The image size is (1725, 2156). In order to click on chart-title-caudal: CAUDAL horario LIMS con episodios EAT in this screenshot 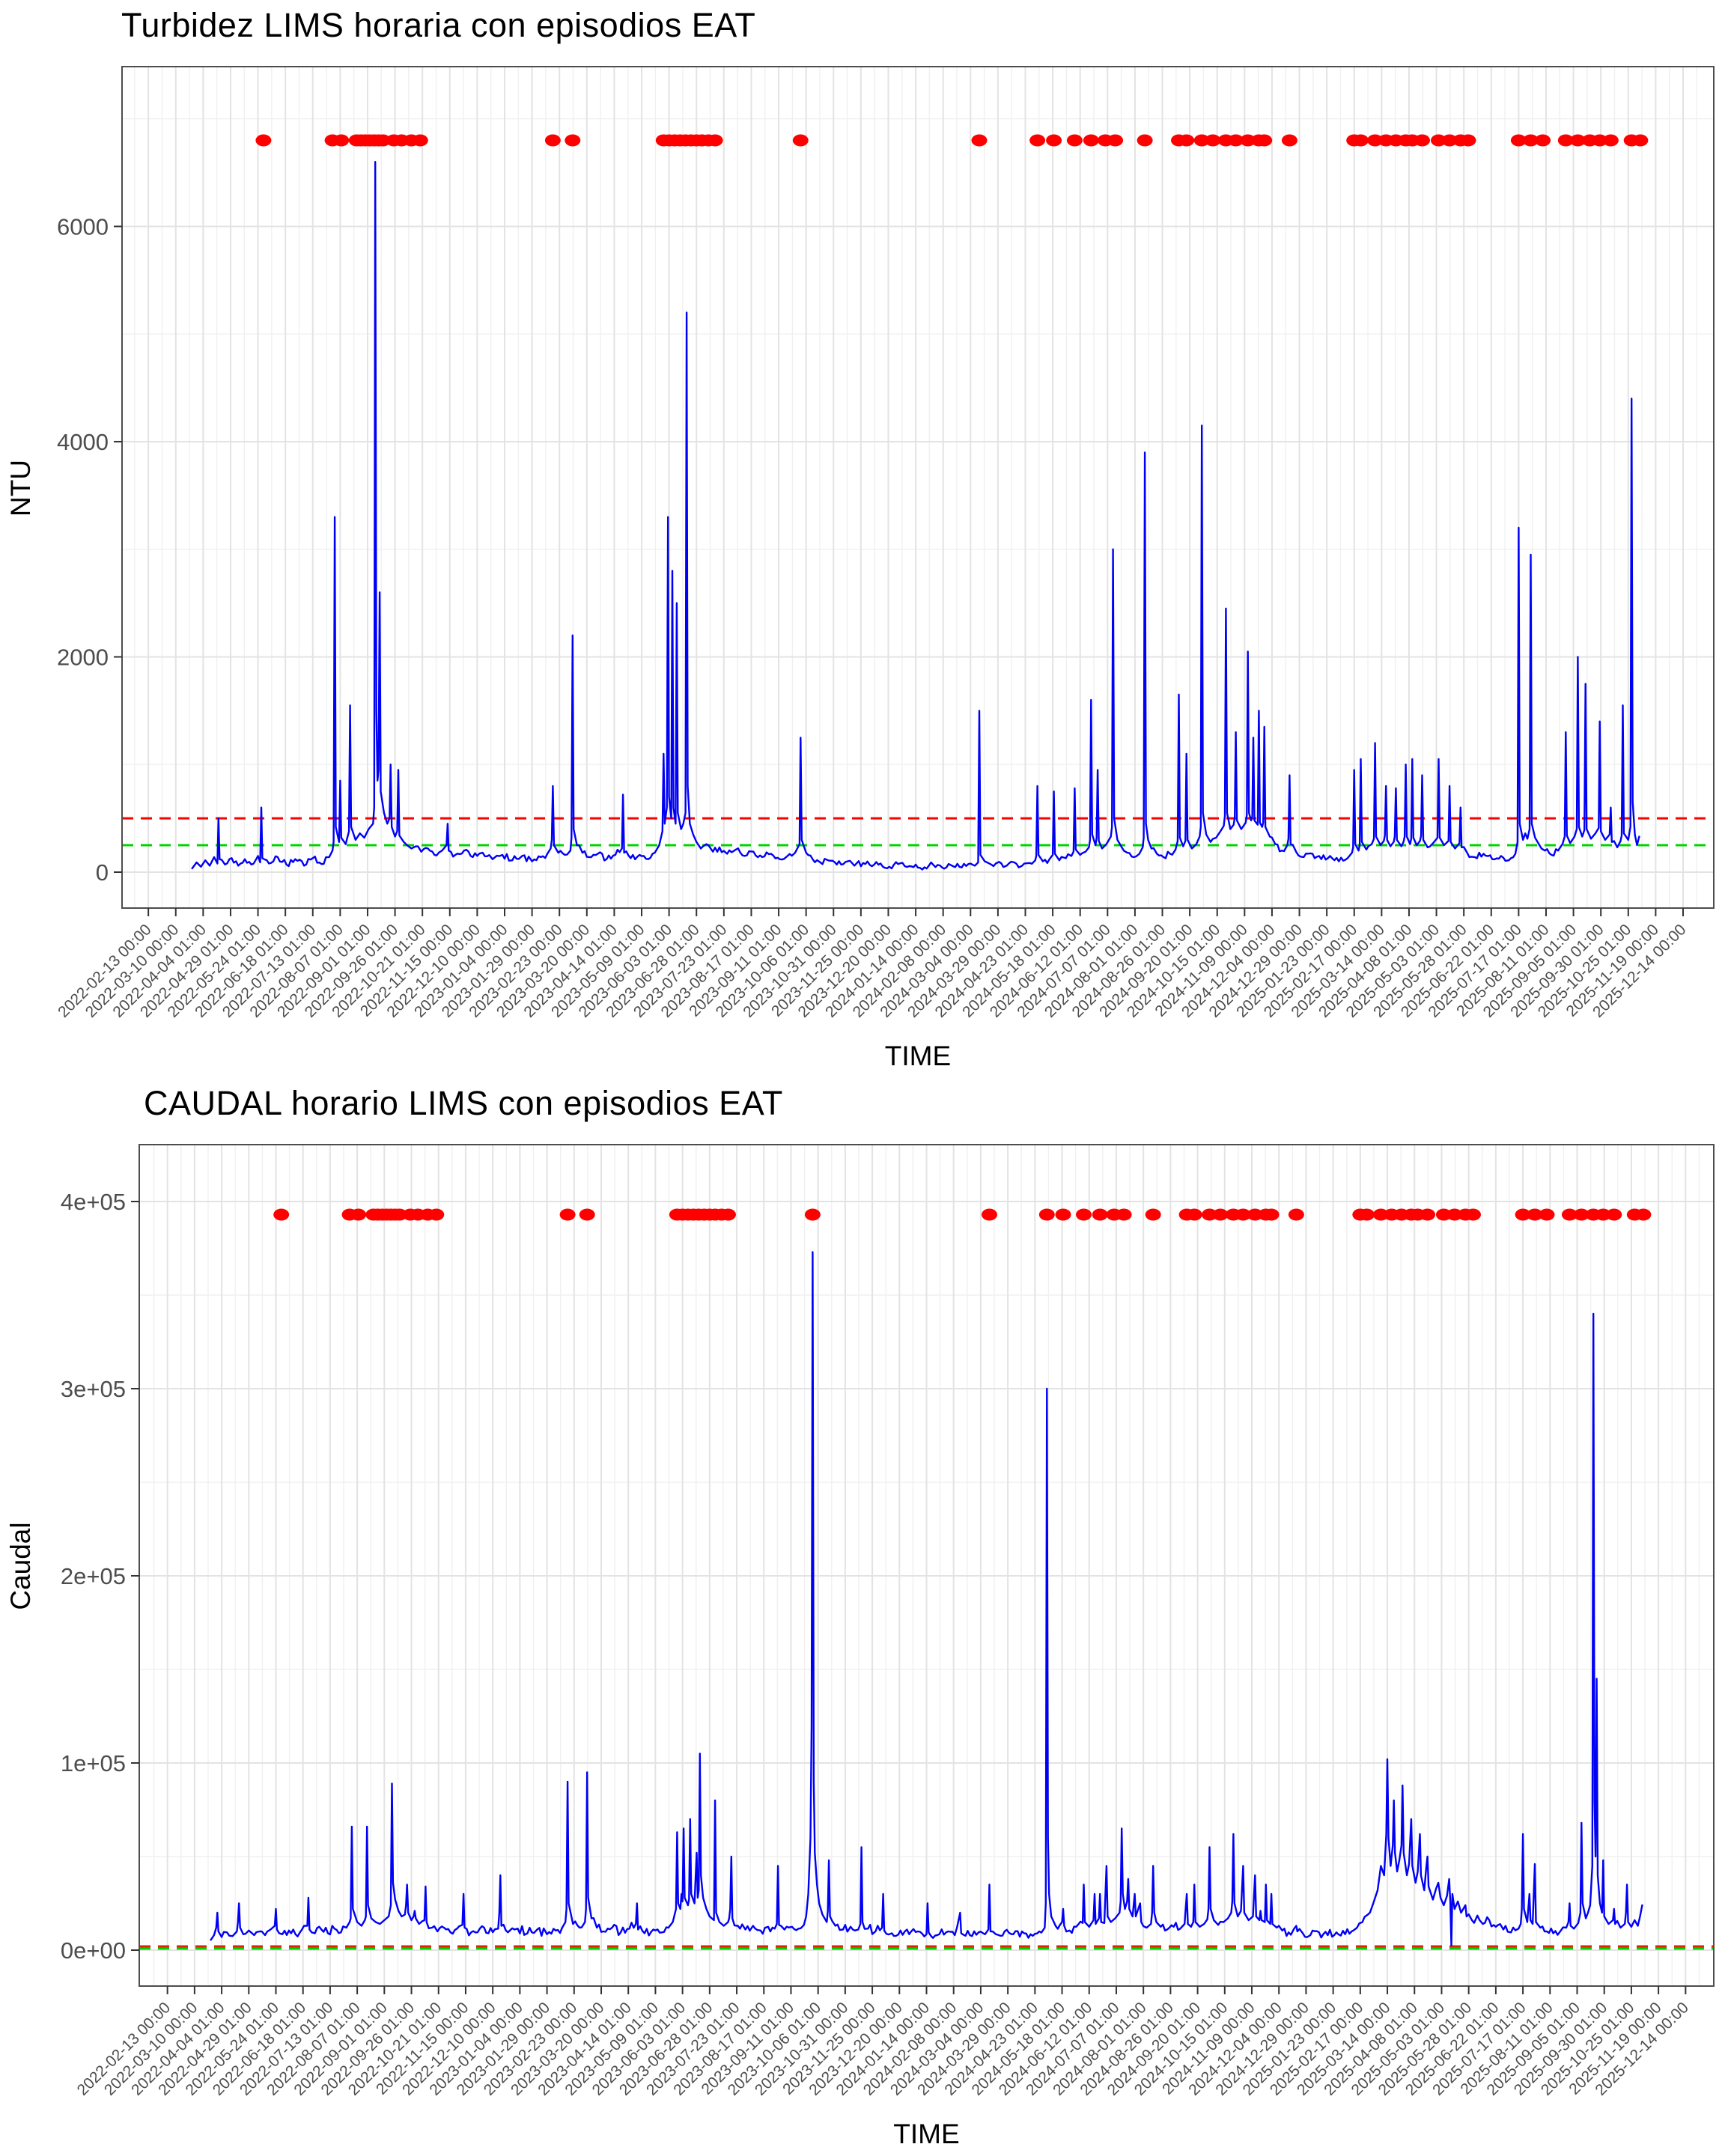, I will do `click(464, 1103)`.